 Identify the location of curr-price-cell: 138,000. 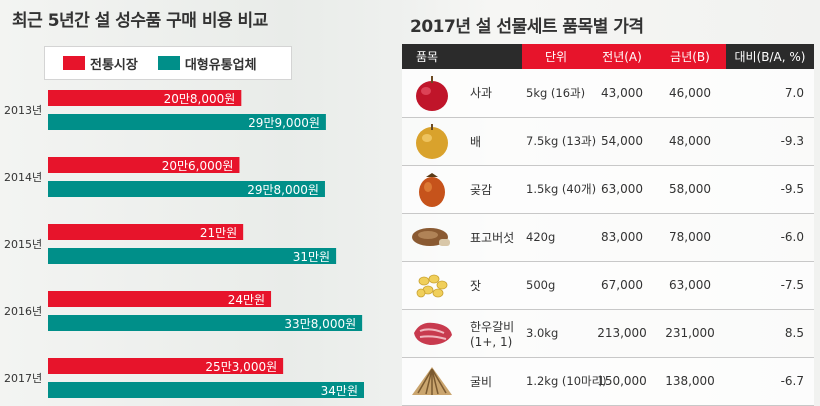
(690, 381).